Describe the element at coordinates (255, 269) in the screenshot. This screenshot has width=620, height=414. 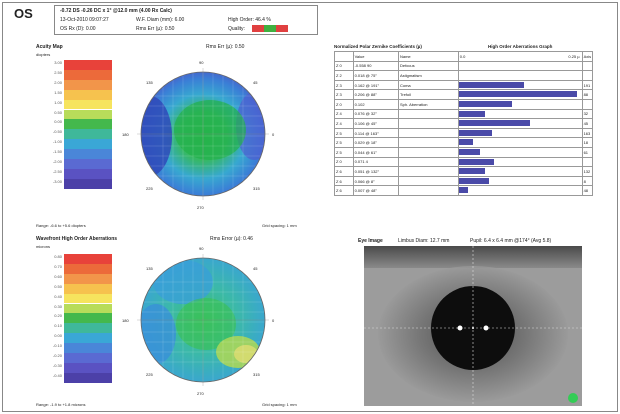
I see `wf-axis-label-45: 45` at that location.